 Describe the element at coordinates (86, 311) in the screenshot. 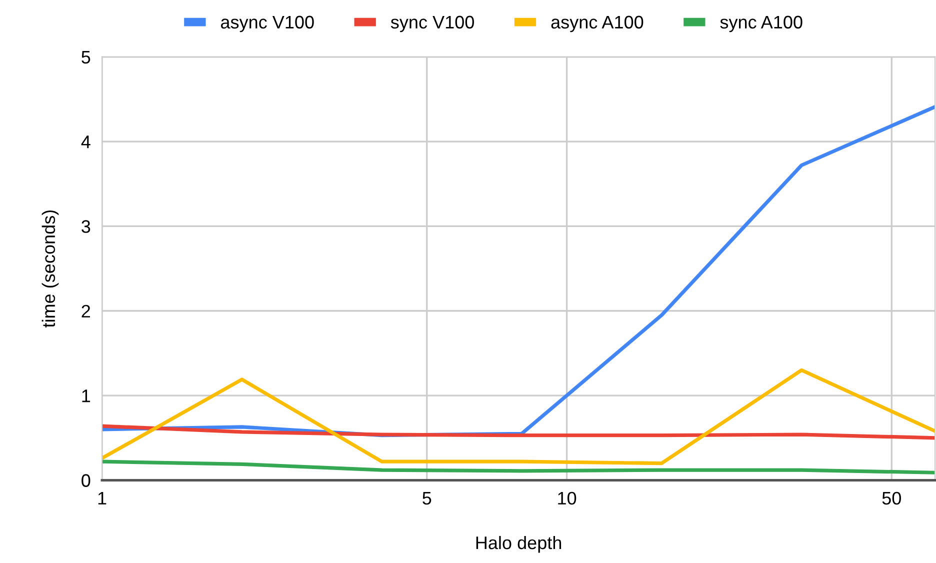

I see `y-tick-label: 2` at that location.